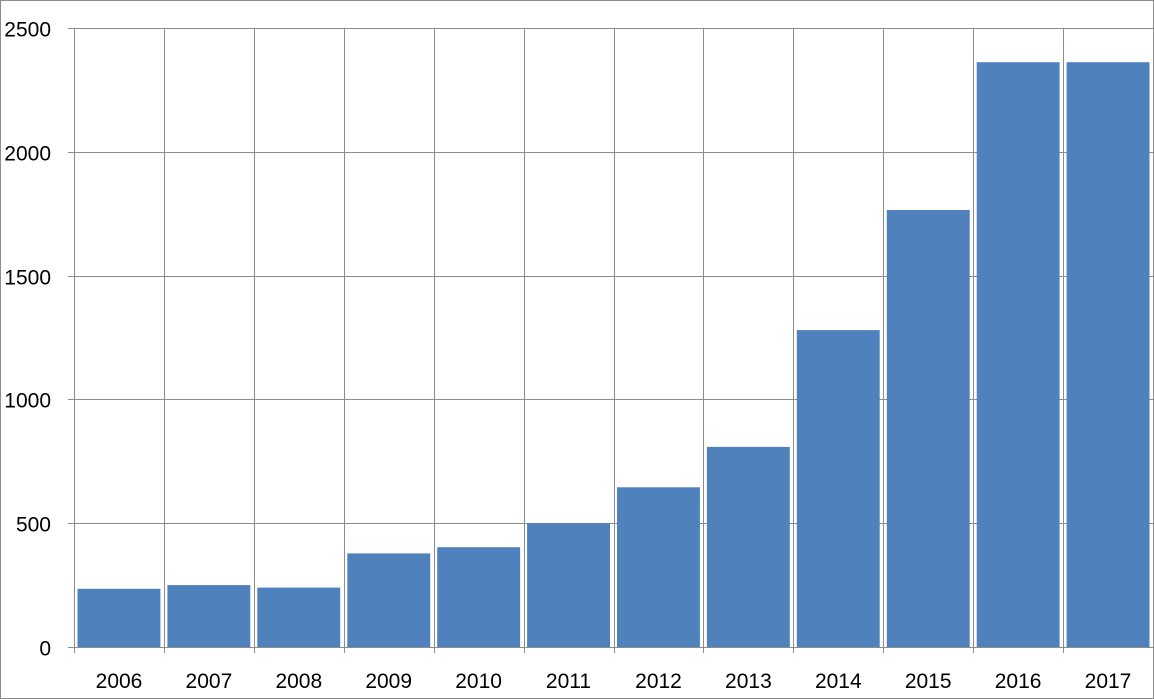 Image resolution: width=1154 pixels, height=699 pixels. Describe the element at coordinates (1018, 354) in the screenshot. I see `bar-2016` at that location.